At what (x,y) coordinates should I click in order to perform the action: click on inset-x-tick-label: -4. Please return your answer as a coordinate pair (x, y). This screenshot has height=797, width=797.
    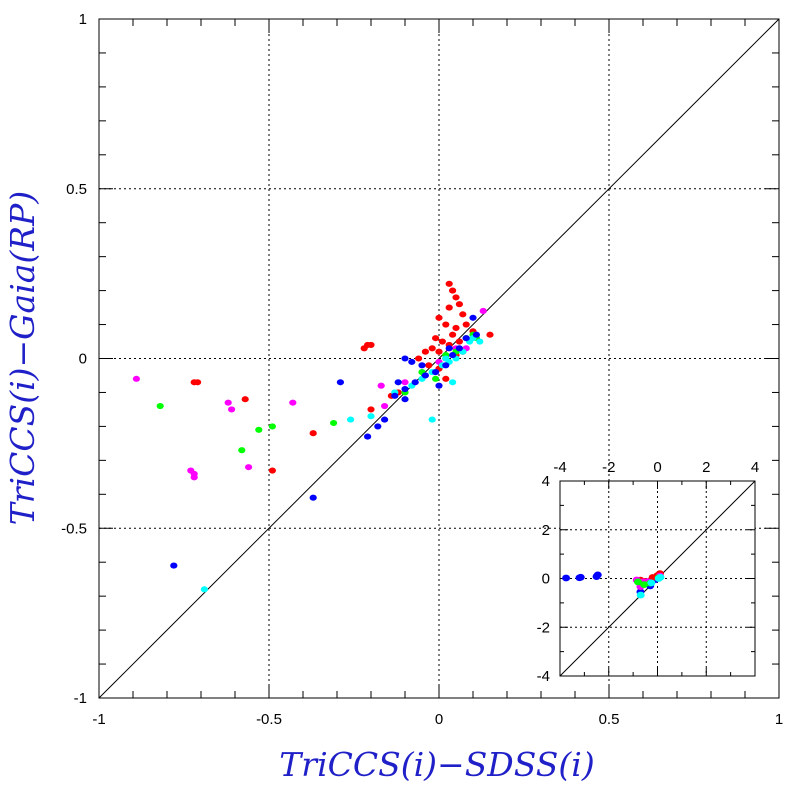
    Looking at the image, I should click on (559, 467).